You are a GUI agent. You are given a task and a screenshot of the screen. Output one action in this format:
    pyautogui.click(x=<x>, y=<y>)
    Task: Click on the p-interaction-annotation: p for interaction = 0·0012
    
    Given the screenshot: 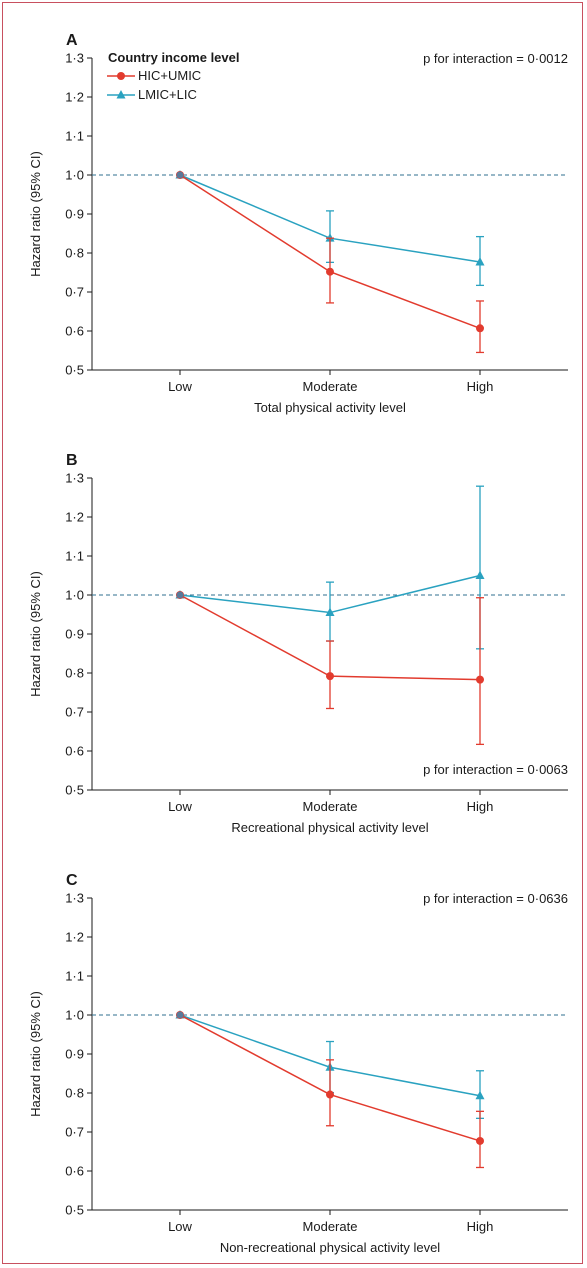 What is the action you would take?
    pyautogui.click(x=495, y=58)
    